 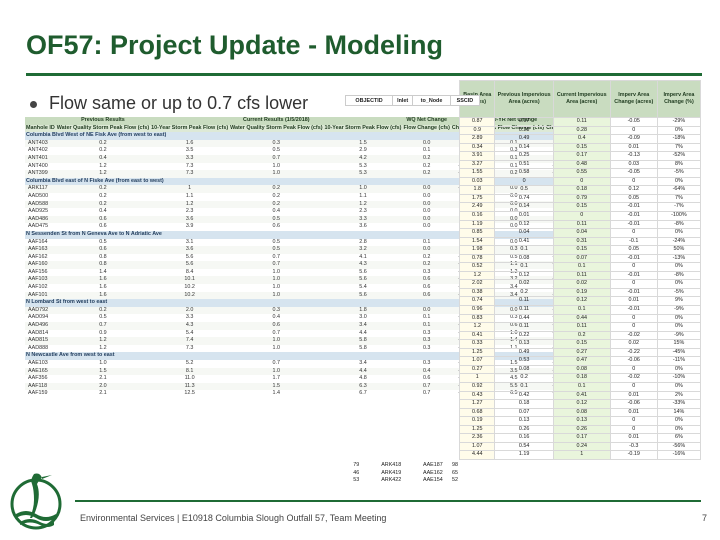 I want to click on table-cell: 0.07, so click(x=581, y=258).